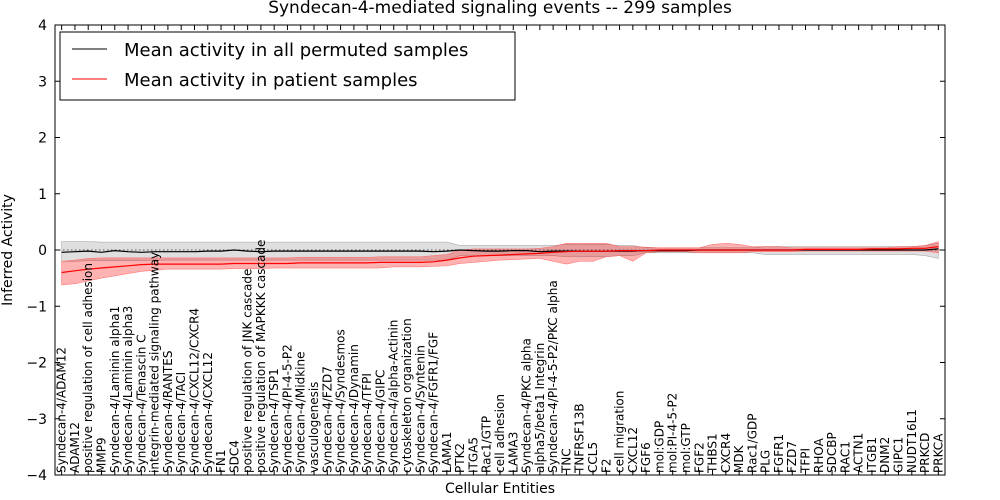 Image resolution: width=1000 pixels, height=500 pixels. I want to click on y-tick-label: 1, so click(42, 195).